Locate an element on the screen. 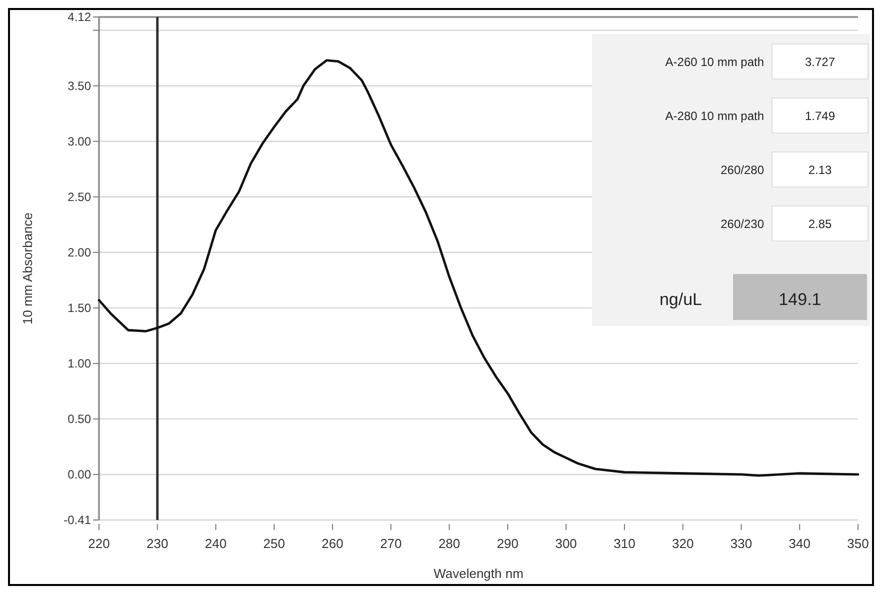 The width and height of the screenshot is (882, 594). x-tick-label: 340 is located at coordinates (799, 543).